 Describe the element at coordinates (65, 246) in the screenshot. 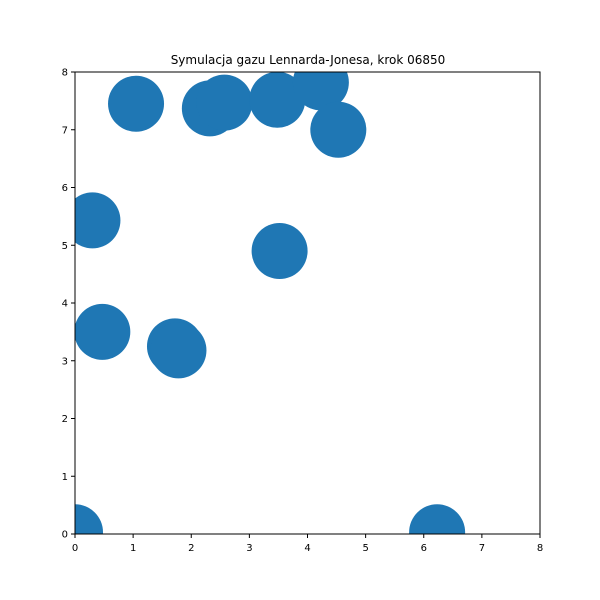

I see `y-tick-label: 5` at that location.